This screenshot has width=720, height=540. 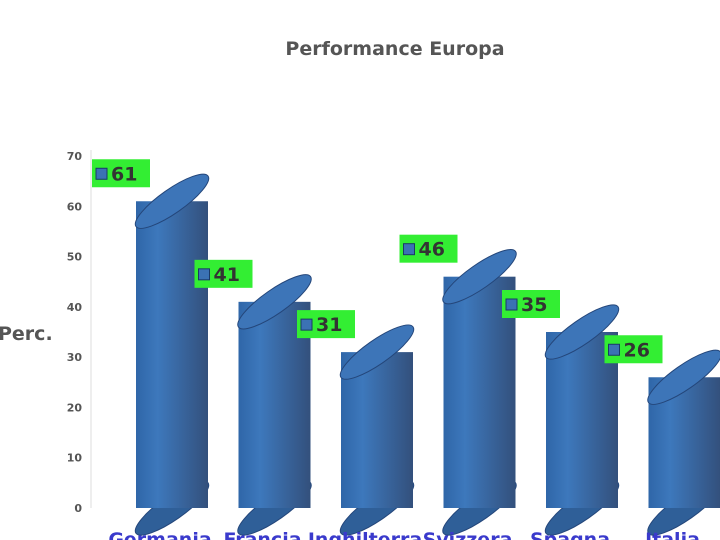 I want to click on data-label-francia: 41, so click(x=223, y=273).